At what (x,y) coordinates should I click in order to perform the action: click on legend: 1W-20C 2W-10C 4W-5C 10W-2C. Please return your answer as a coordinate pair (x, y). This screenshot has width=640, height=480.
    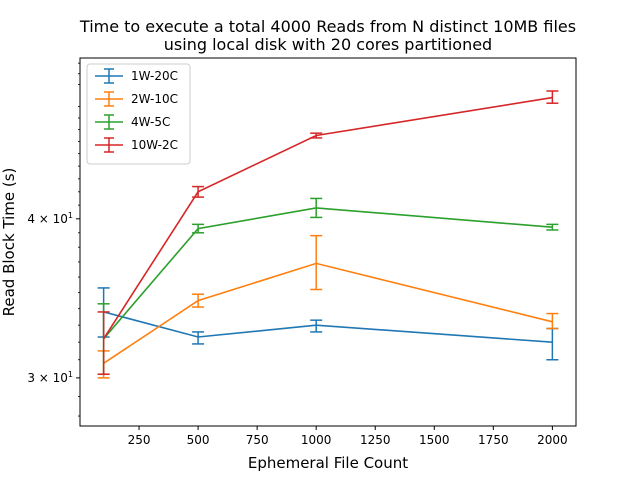
    Looking at the image, I should click on (138, 114).